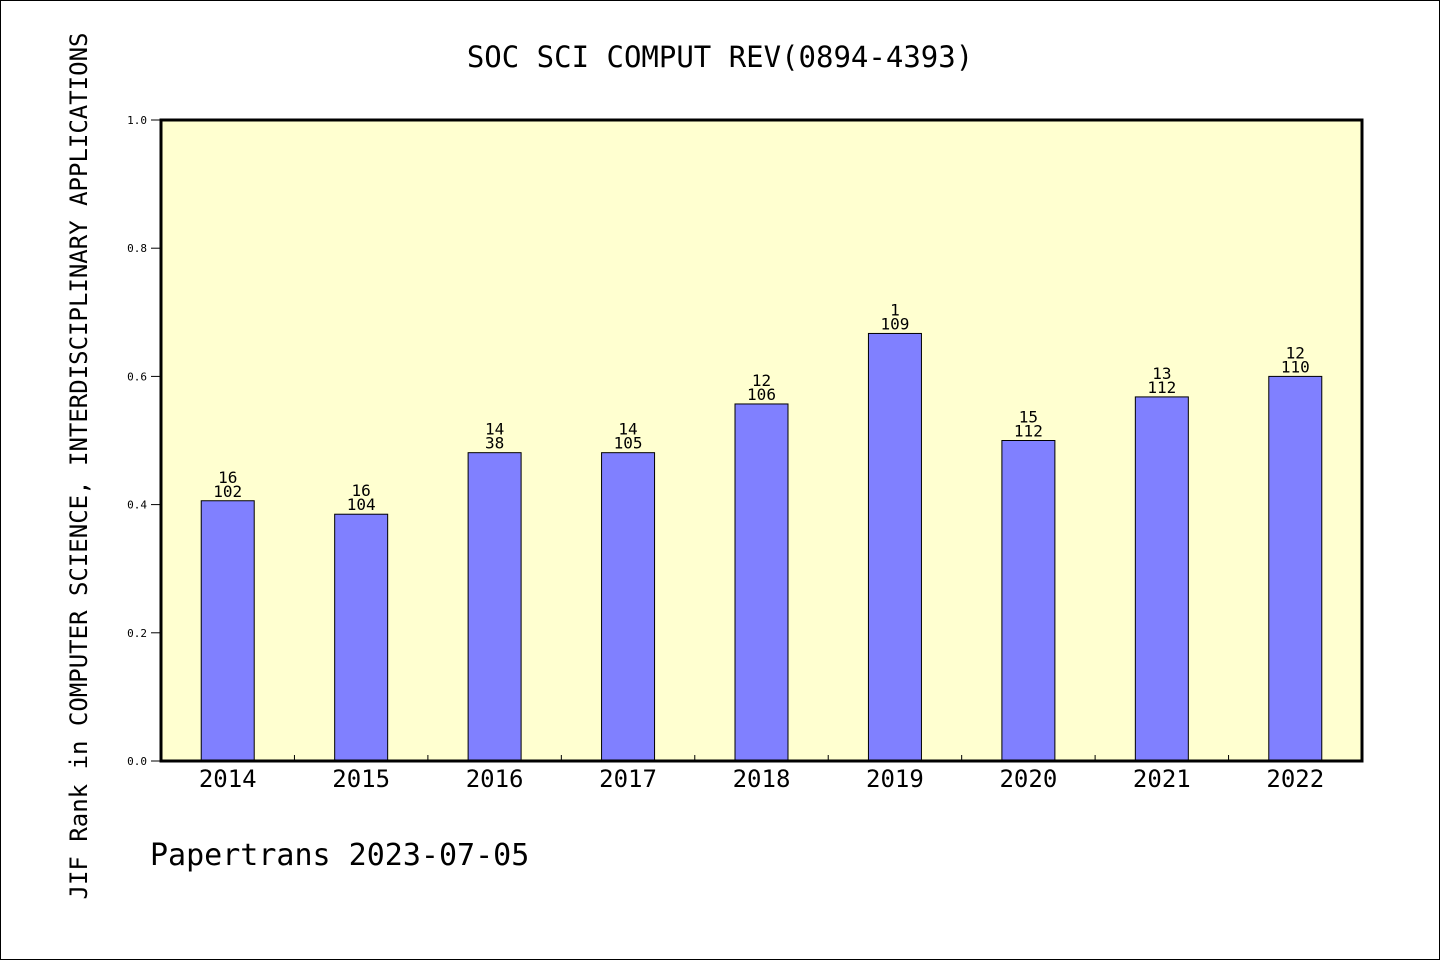 This screenshot has width=1440, height=960. What do you see at coordinates (894, 323) in the screenshot?
I see `bar-total-label: 109` at bounding box center [894, 323].